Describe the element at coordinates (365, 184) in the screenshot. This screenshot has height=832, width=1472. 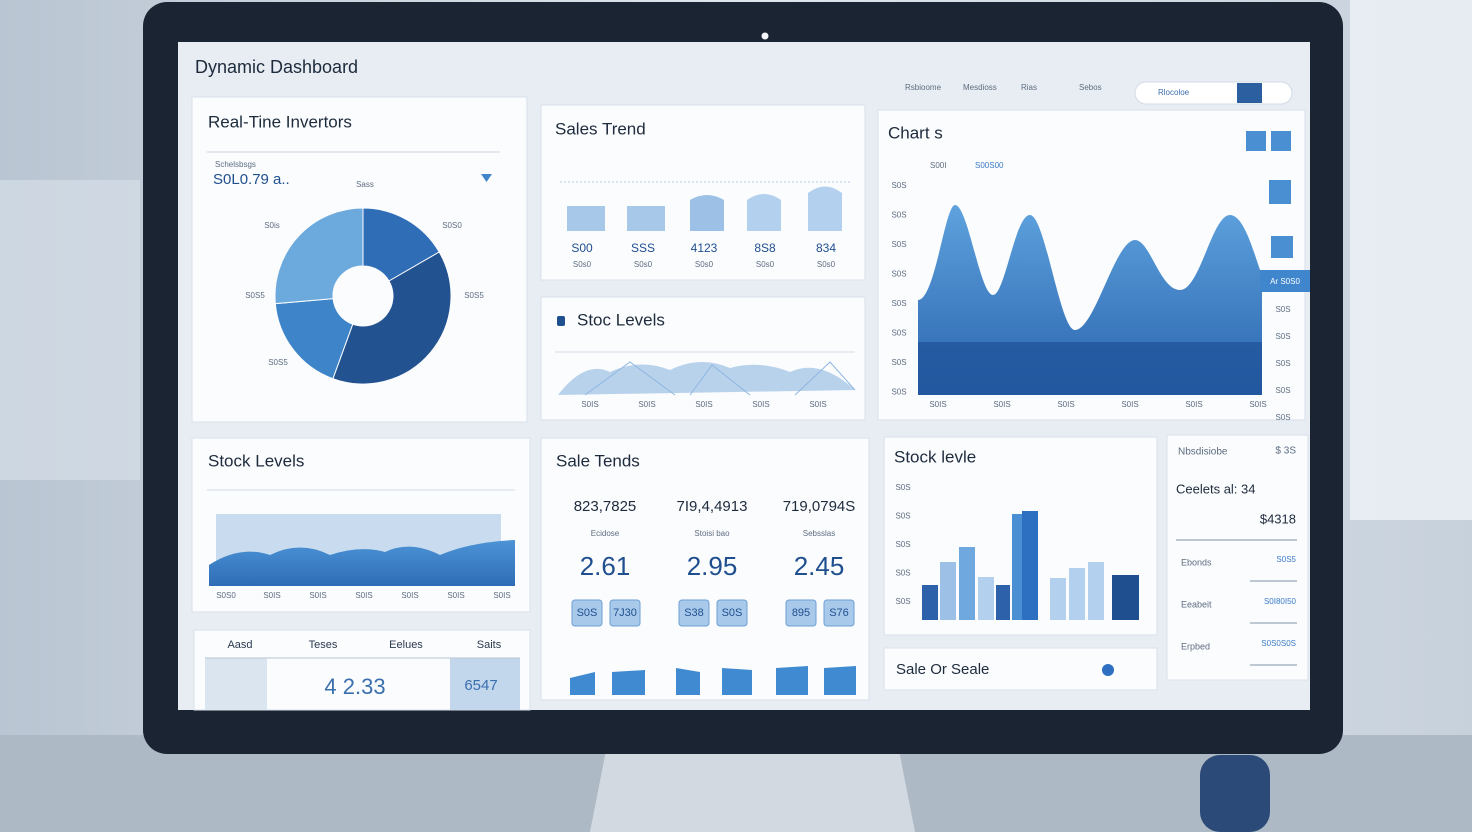
I see `donut-label: Sass` at that location.